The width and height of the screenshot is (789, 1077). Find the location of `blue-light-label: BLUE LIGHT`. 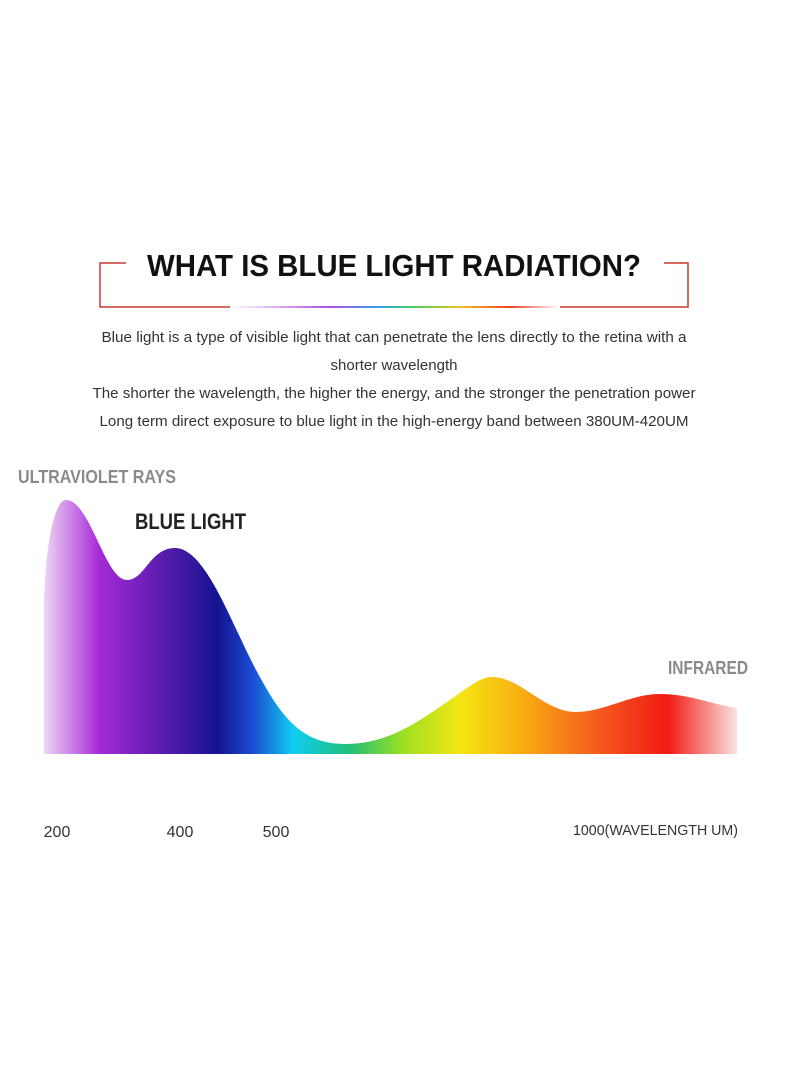

blue-light-label: BLUE LIGHT is located at coordinates (190, 521).